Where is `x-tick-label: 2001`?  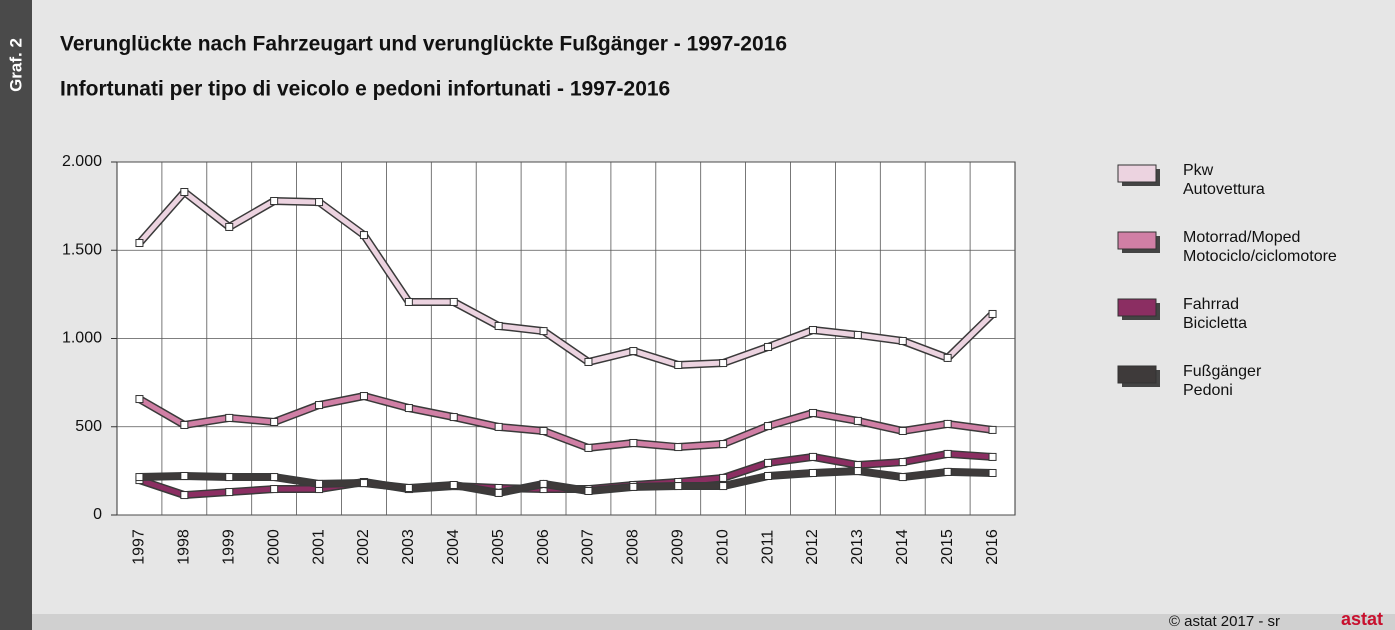 x-tick-label: 2001 is located at coordinates (318, 547).